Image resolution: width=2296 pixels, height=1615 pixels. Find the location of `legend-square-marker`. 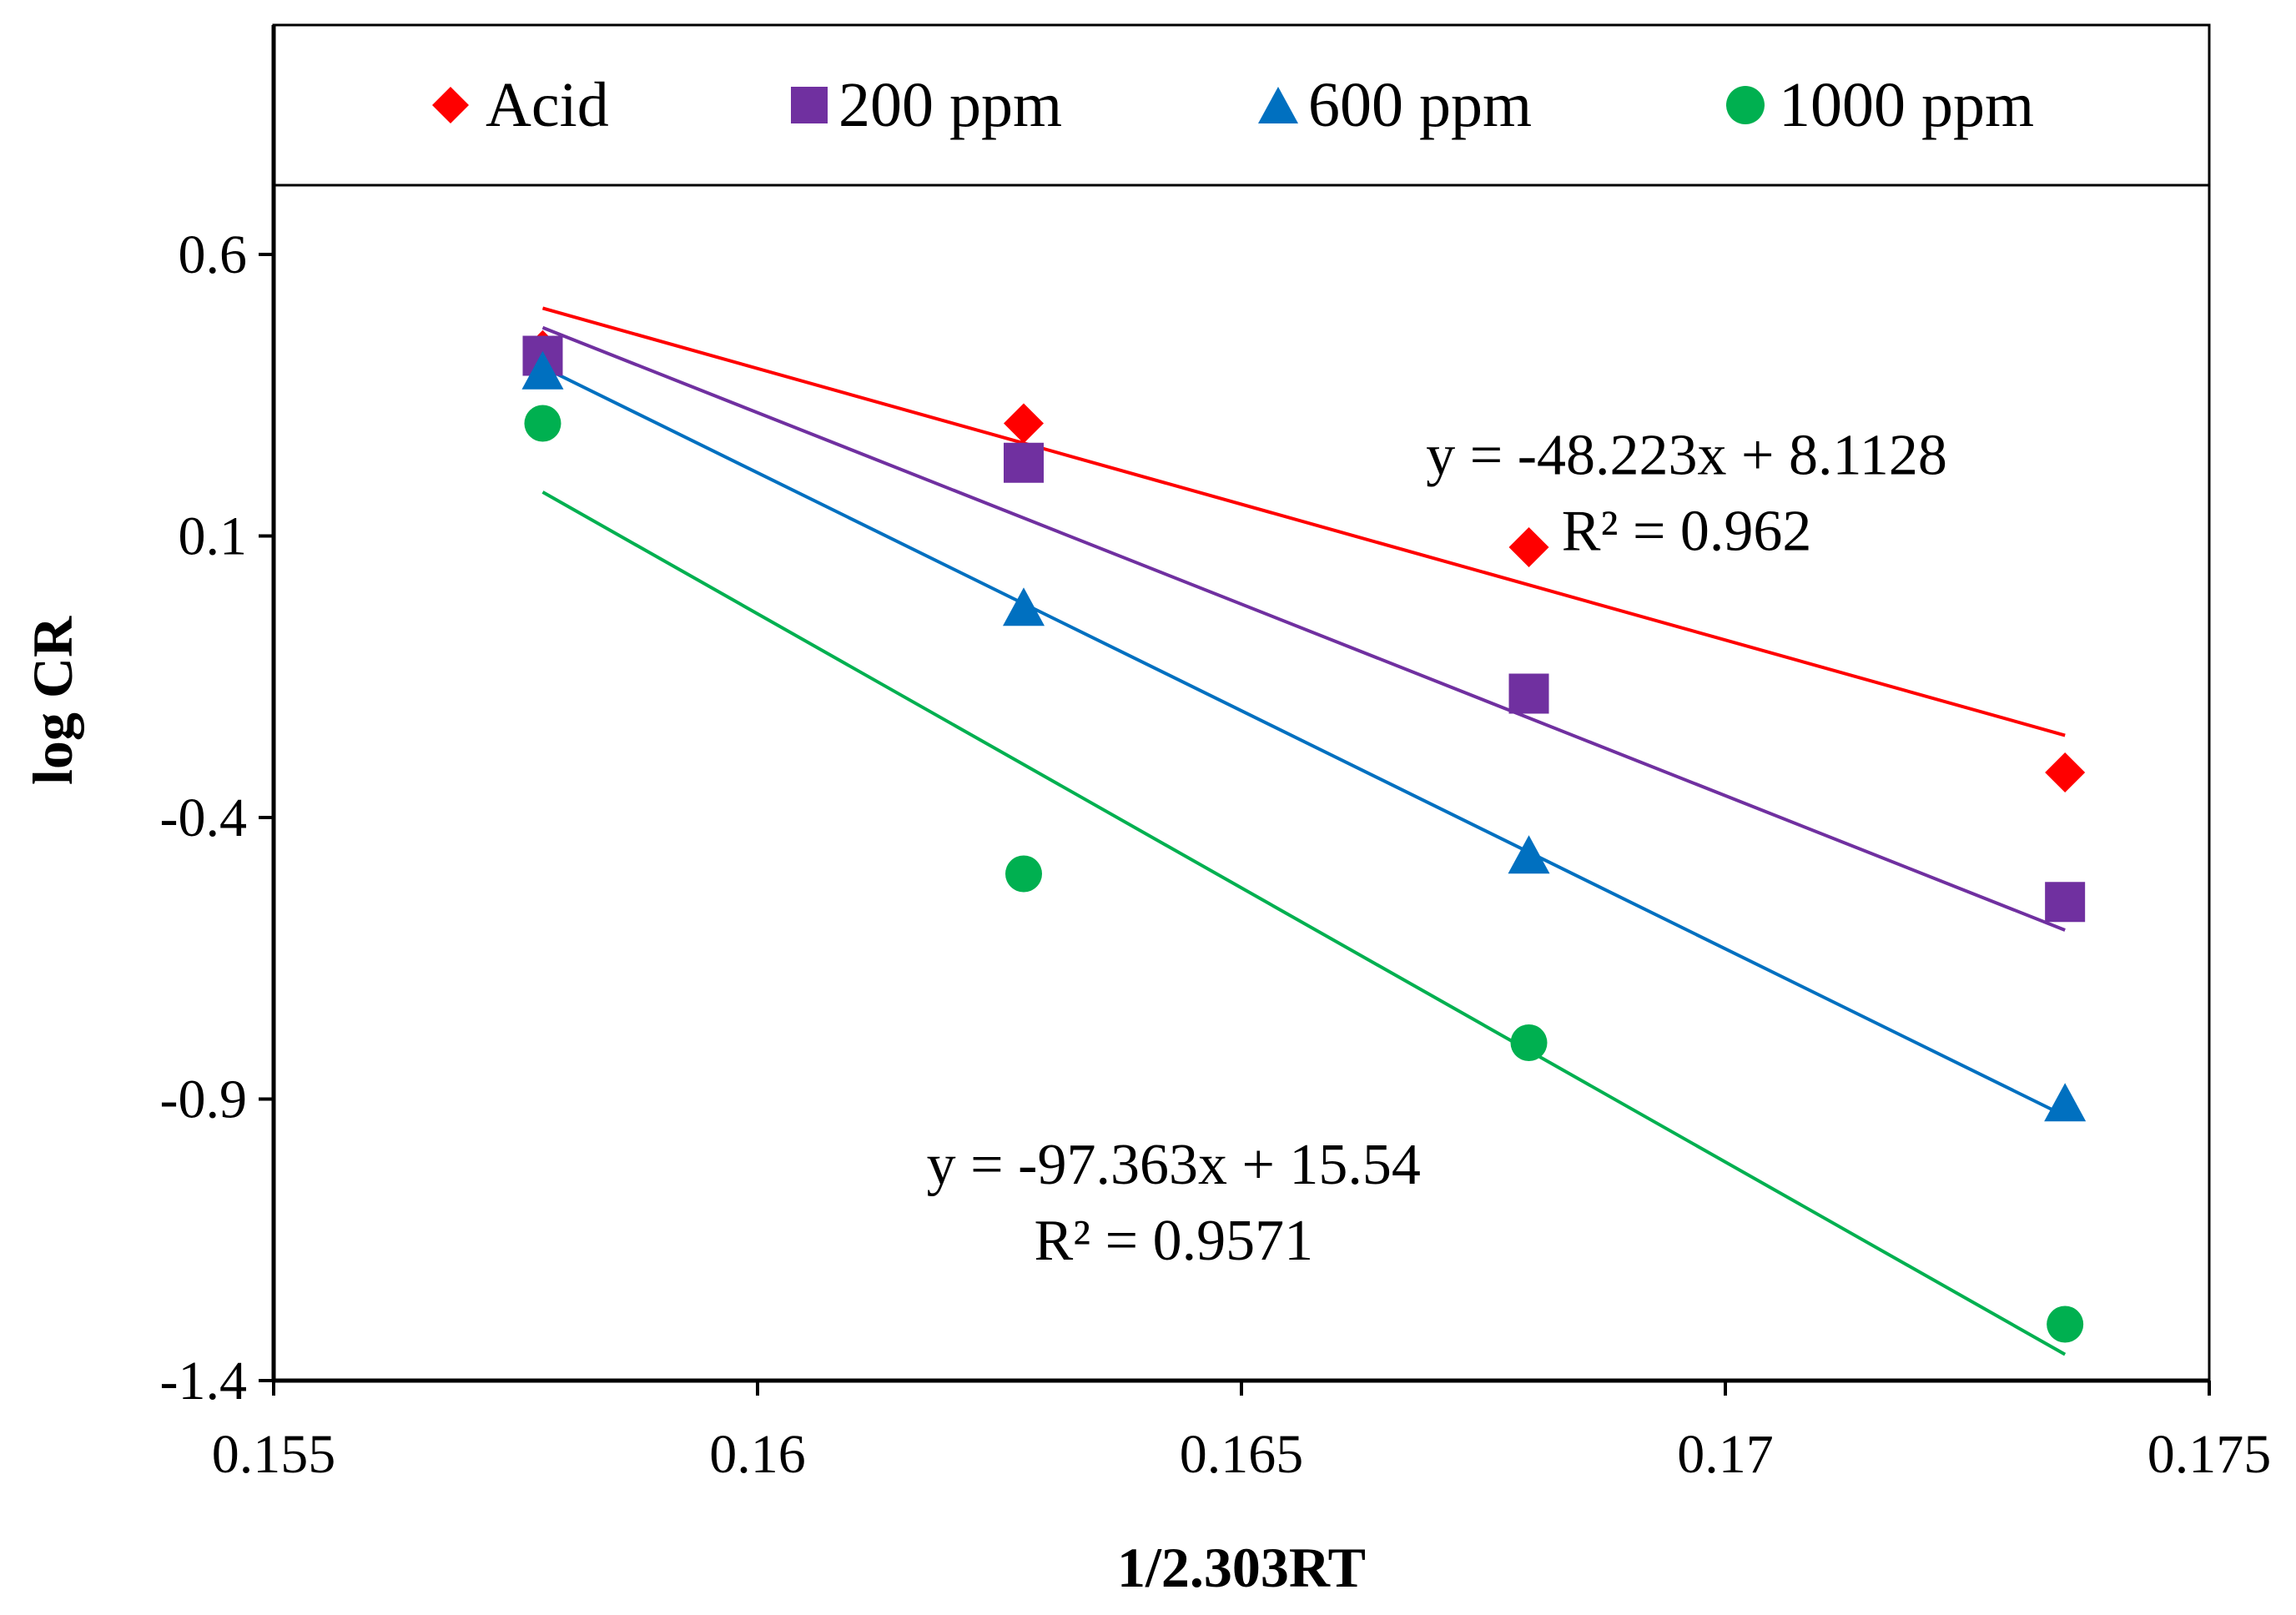

legend-square-marker is located at coordinates (809, 105).